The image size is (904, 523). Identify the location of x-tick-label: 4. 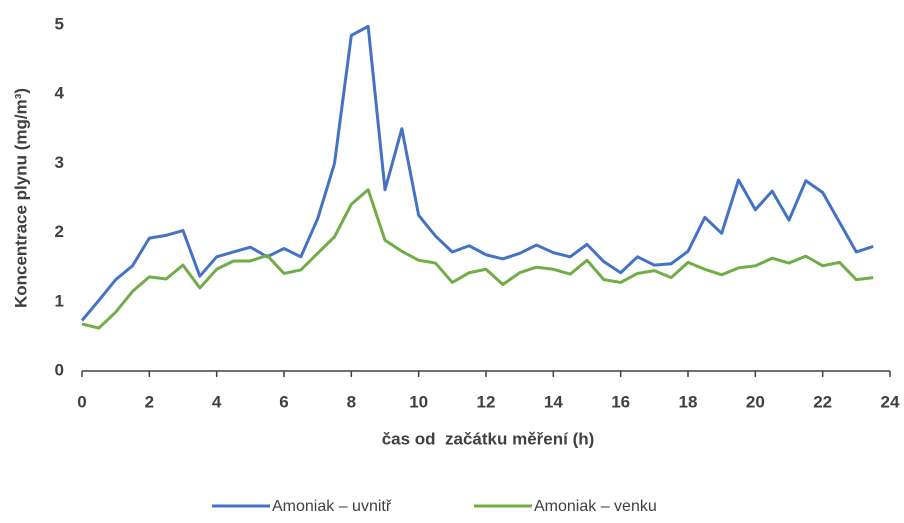
(217, 401).